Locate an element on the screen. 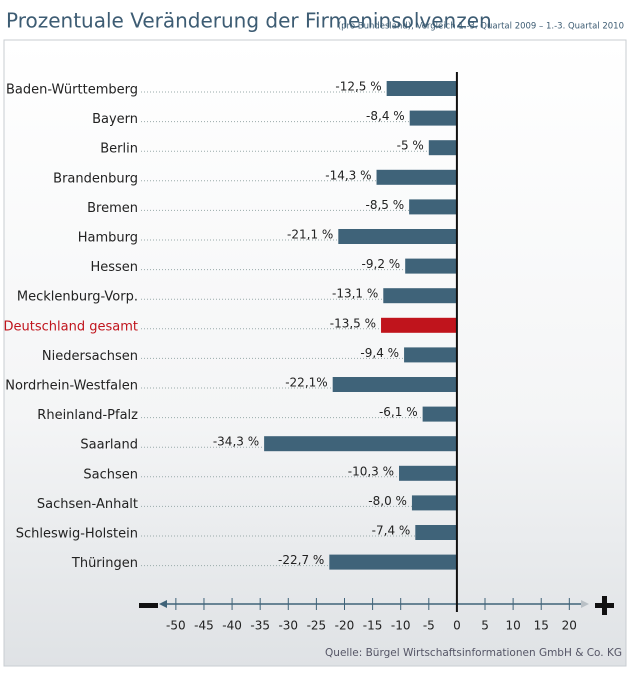  category-label: Schleswig-Holstein is located at coordinates (77, 534).